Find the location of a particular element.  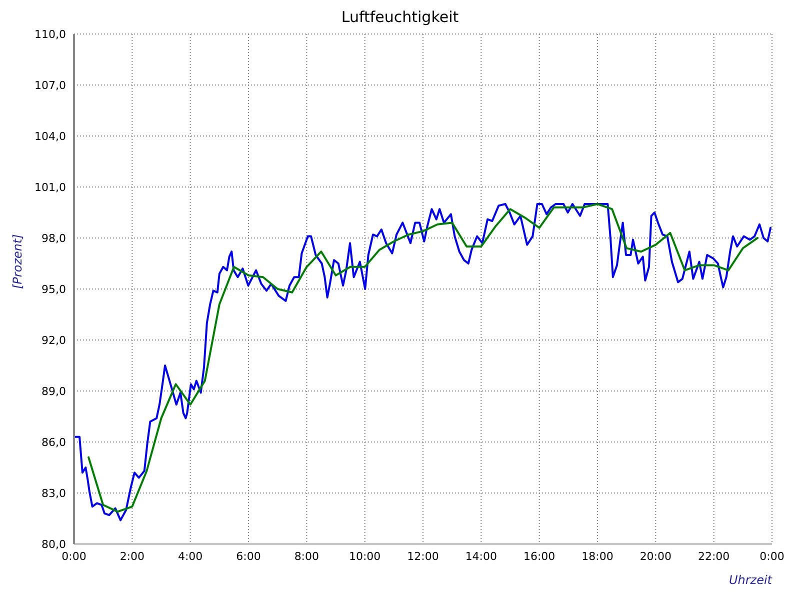

y-tick-label: 101,0 is located at coordinates (50, 187).